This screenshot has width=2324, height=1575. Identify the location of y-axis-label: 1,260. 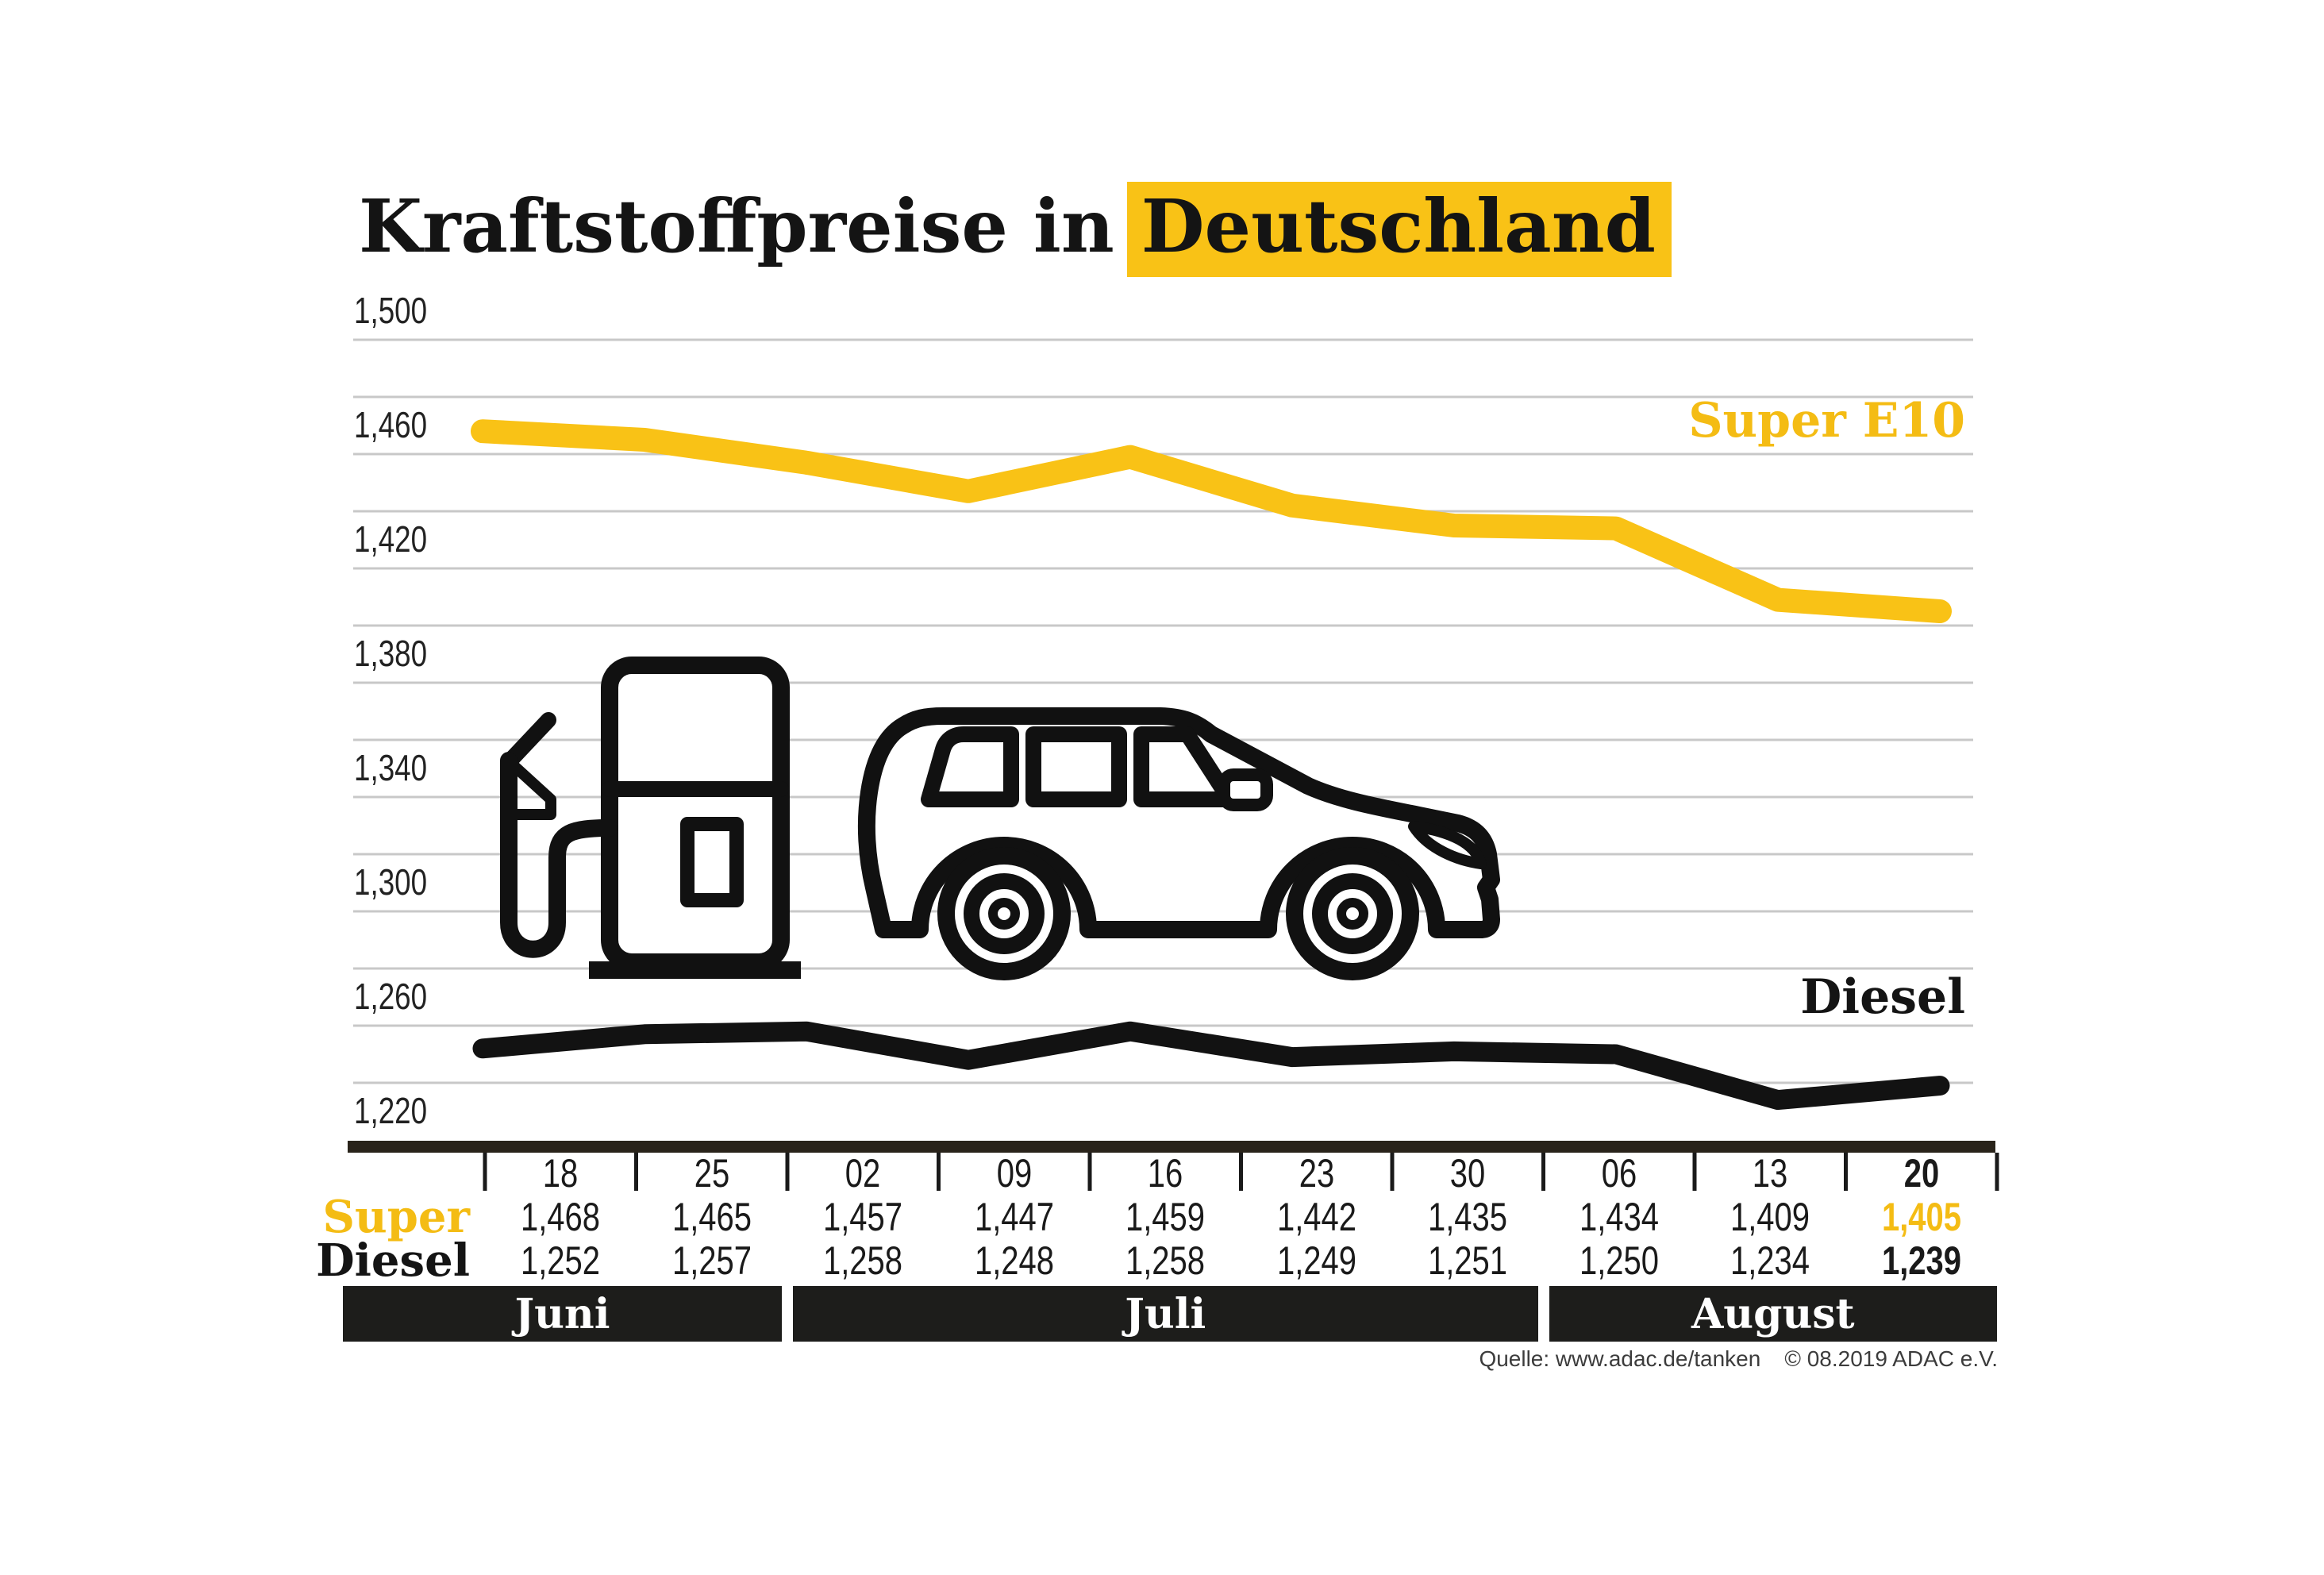
(399, 996).